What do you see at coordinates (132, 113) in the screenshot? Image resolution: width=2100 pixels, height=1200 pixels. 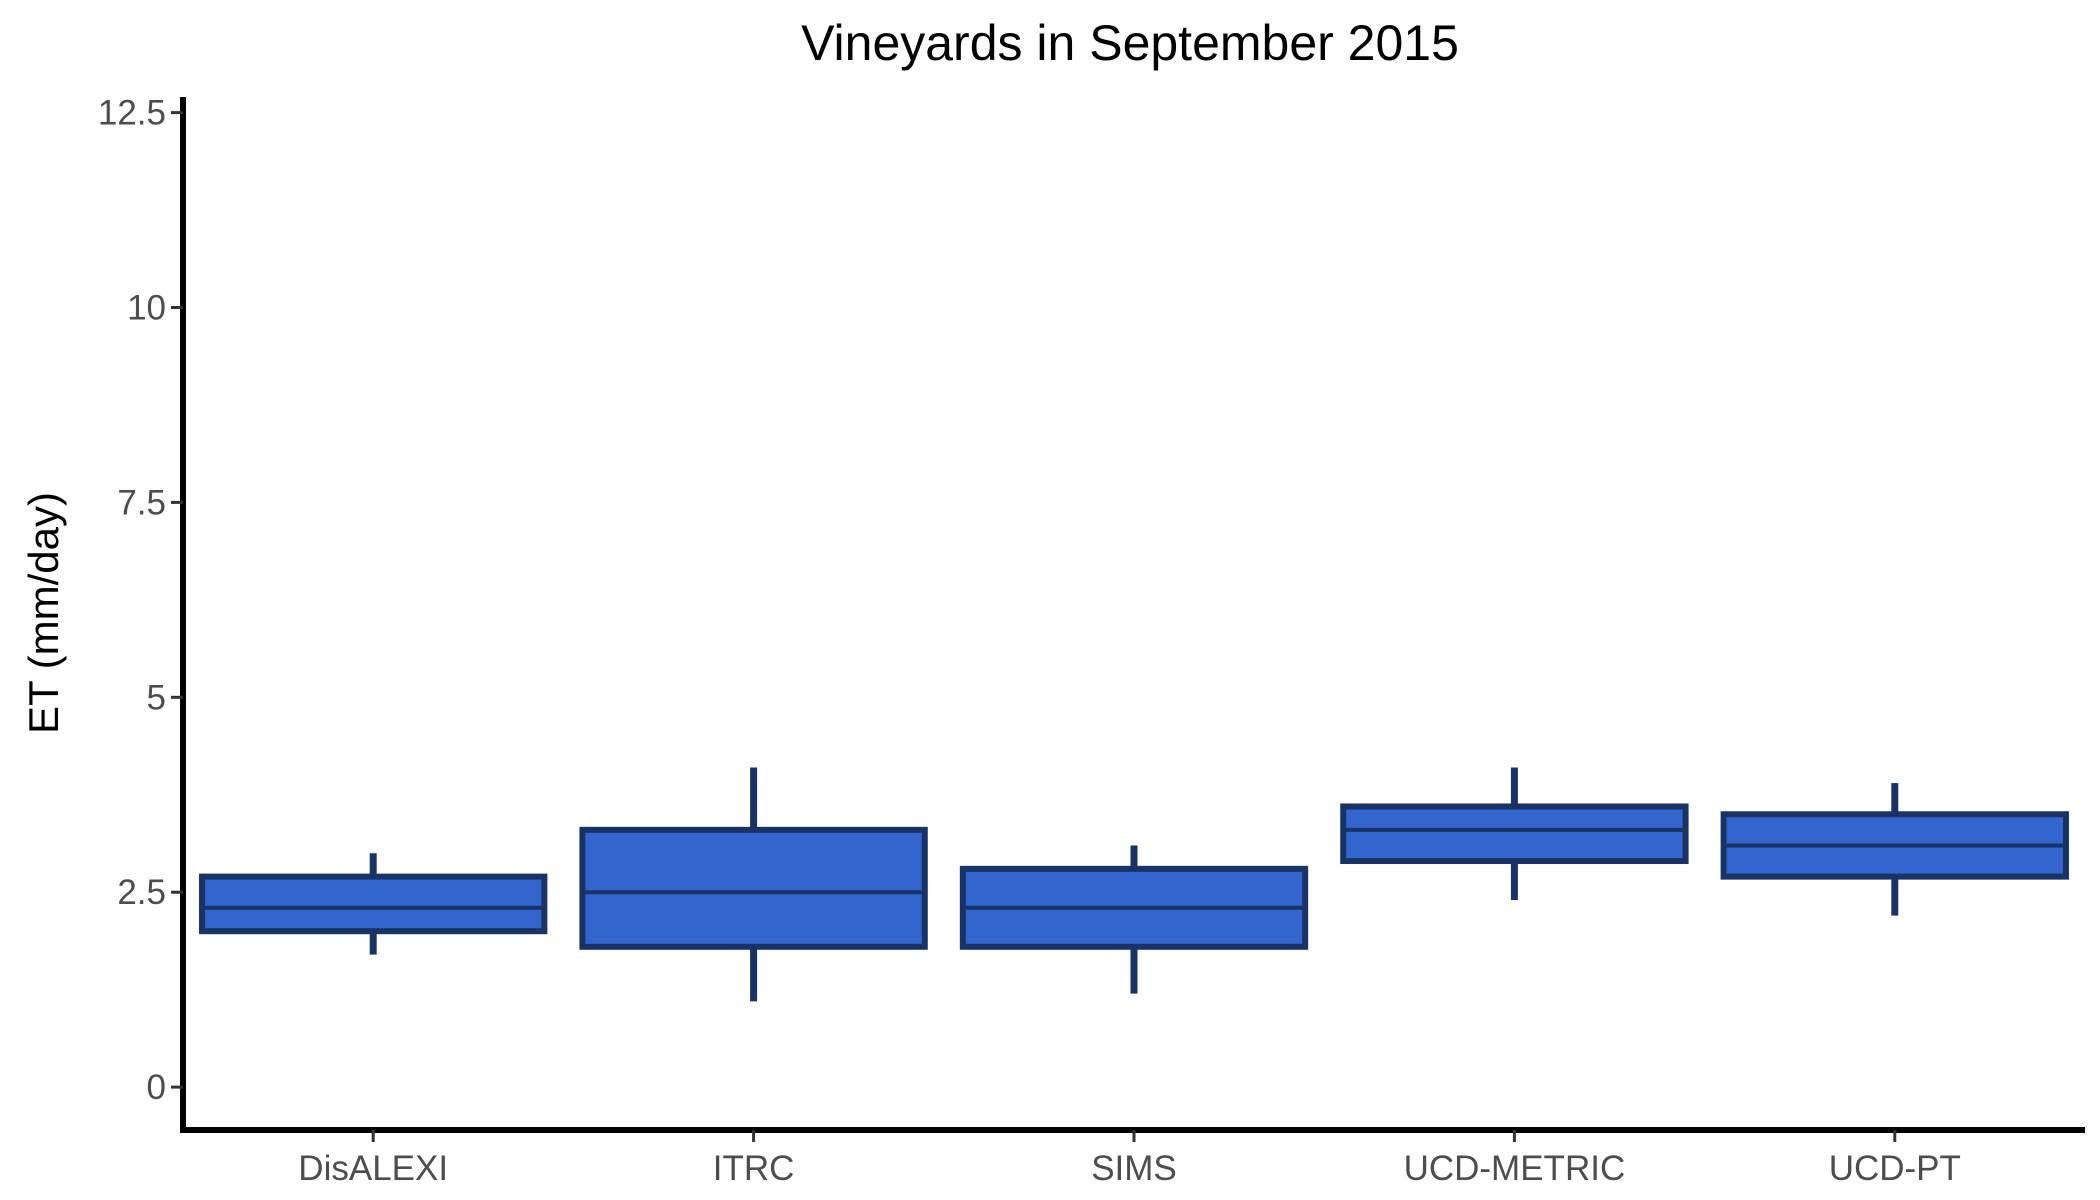 I see `y-tick-label: 12.5` at bounding box center [132, 113].